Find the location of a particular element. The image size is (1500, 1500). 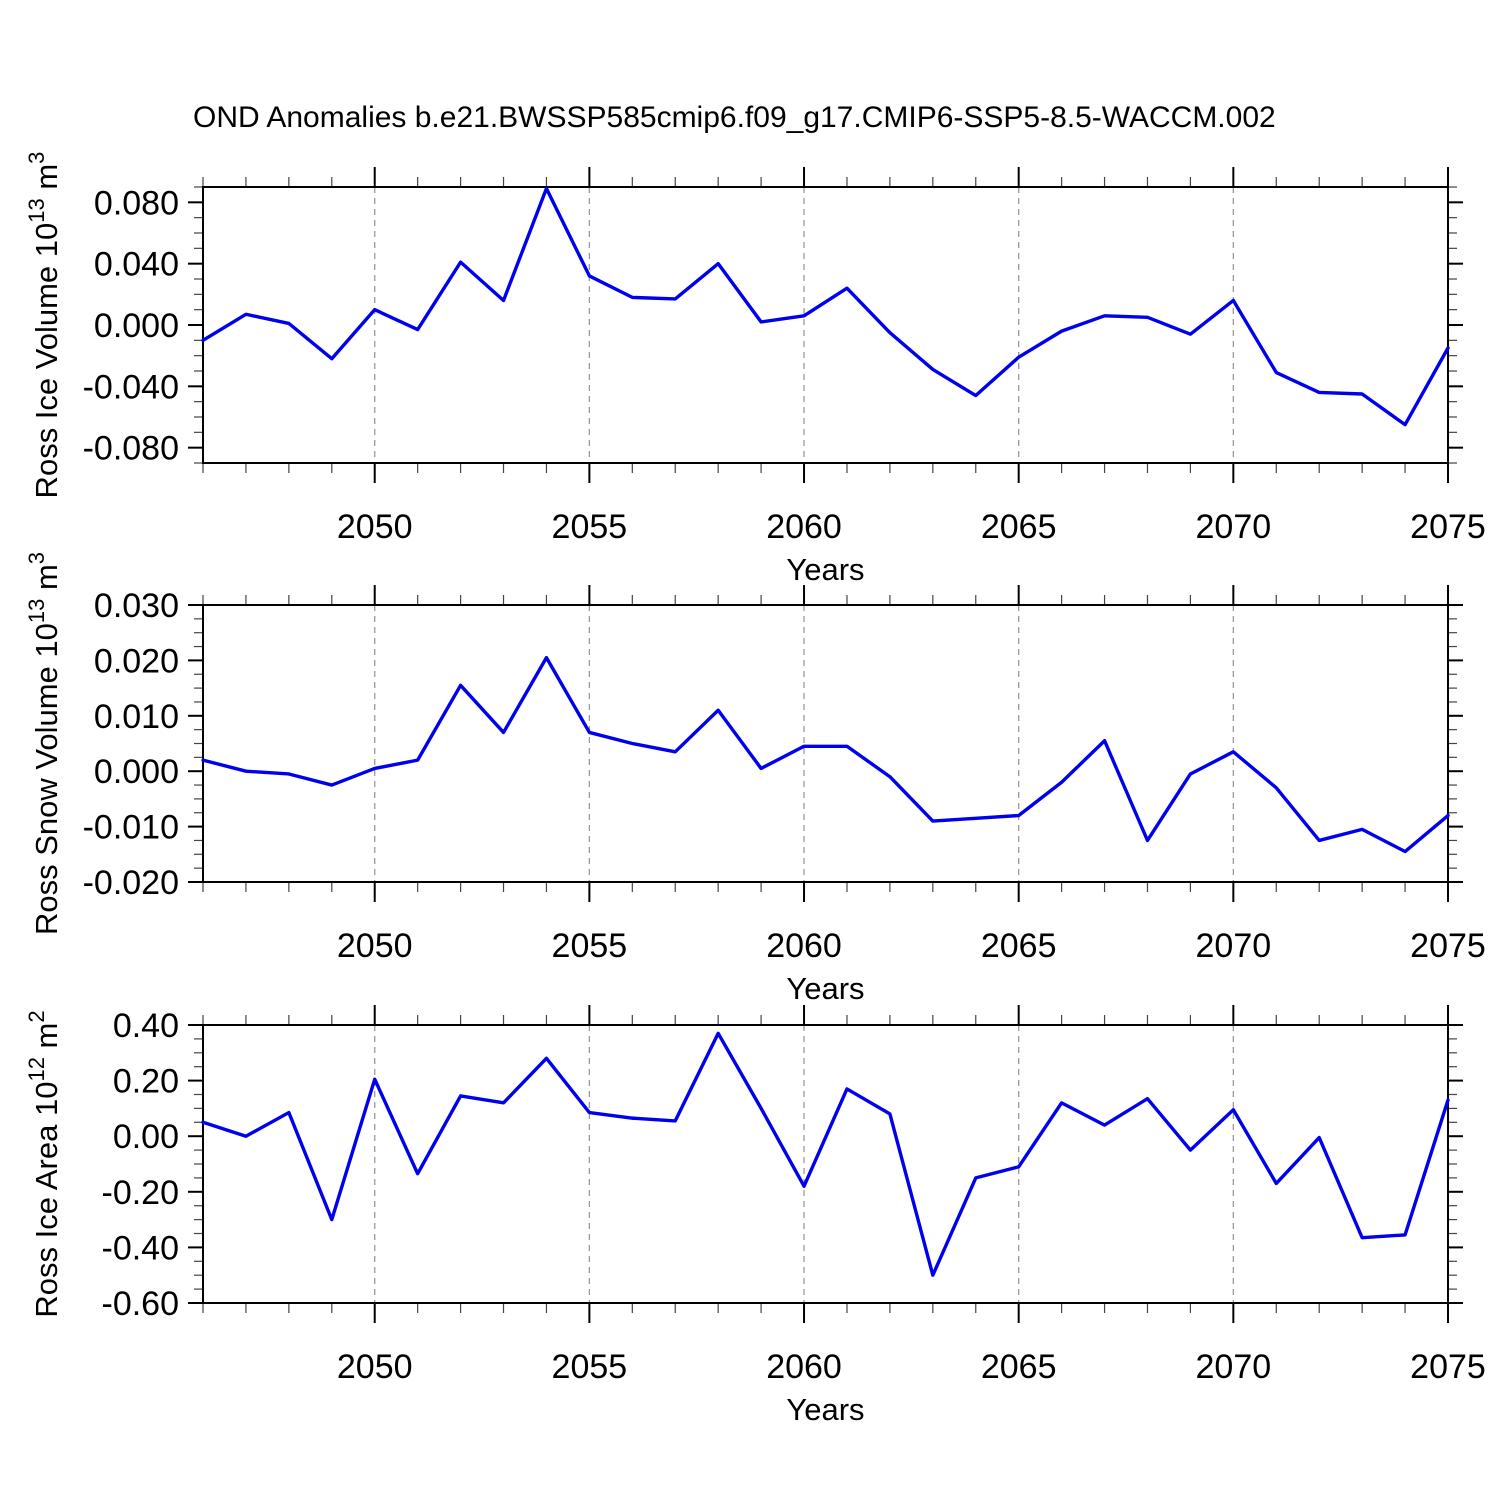

y-axis-title: Ross Ice Area 1012 m2 is located at coordinates (44, 1163).